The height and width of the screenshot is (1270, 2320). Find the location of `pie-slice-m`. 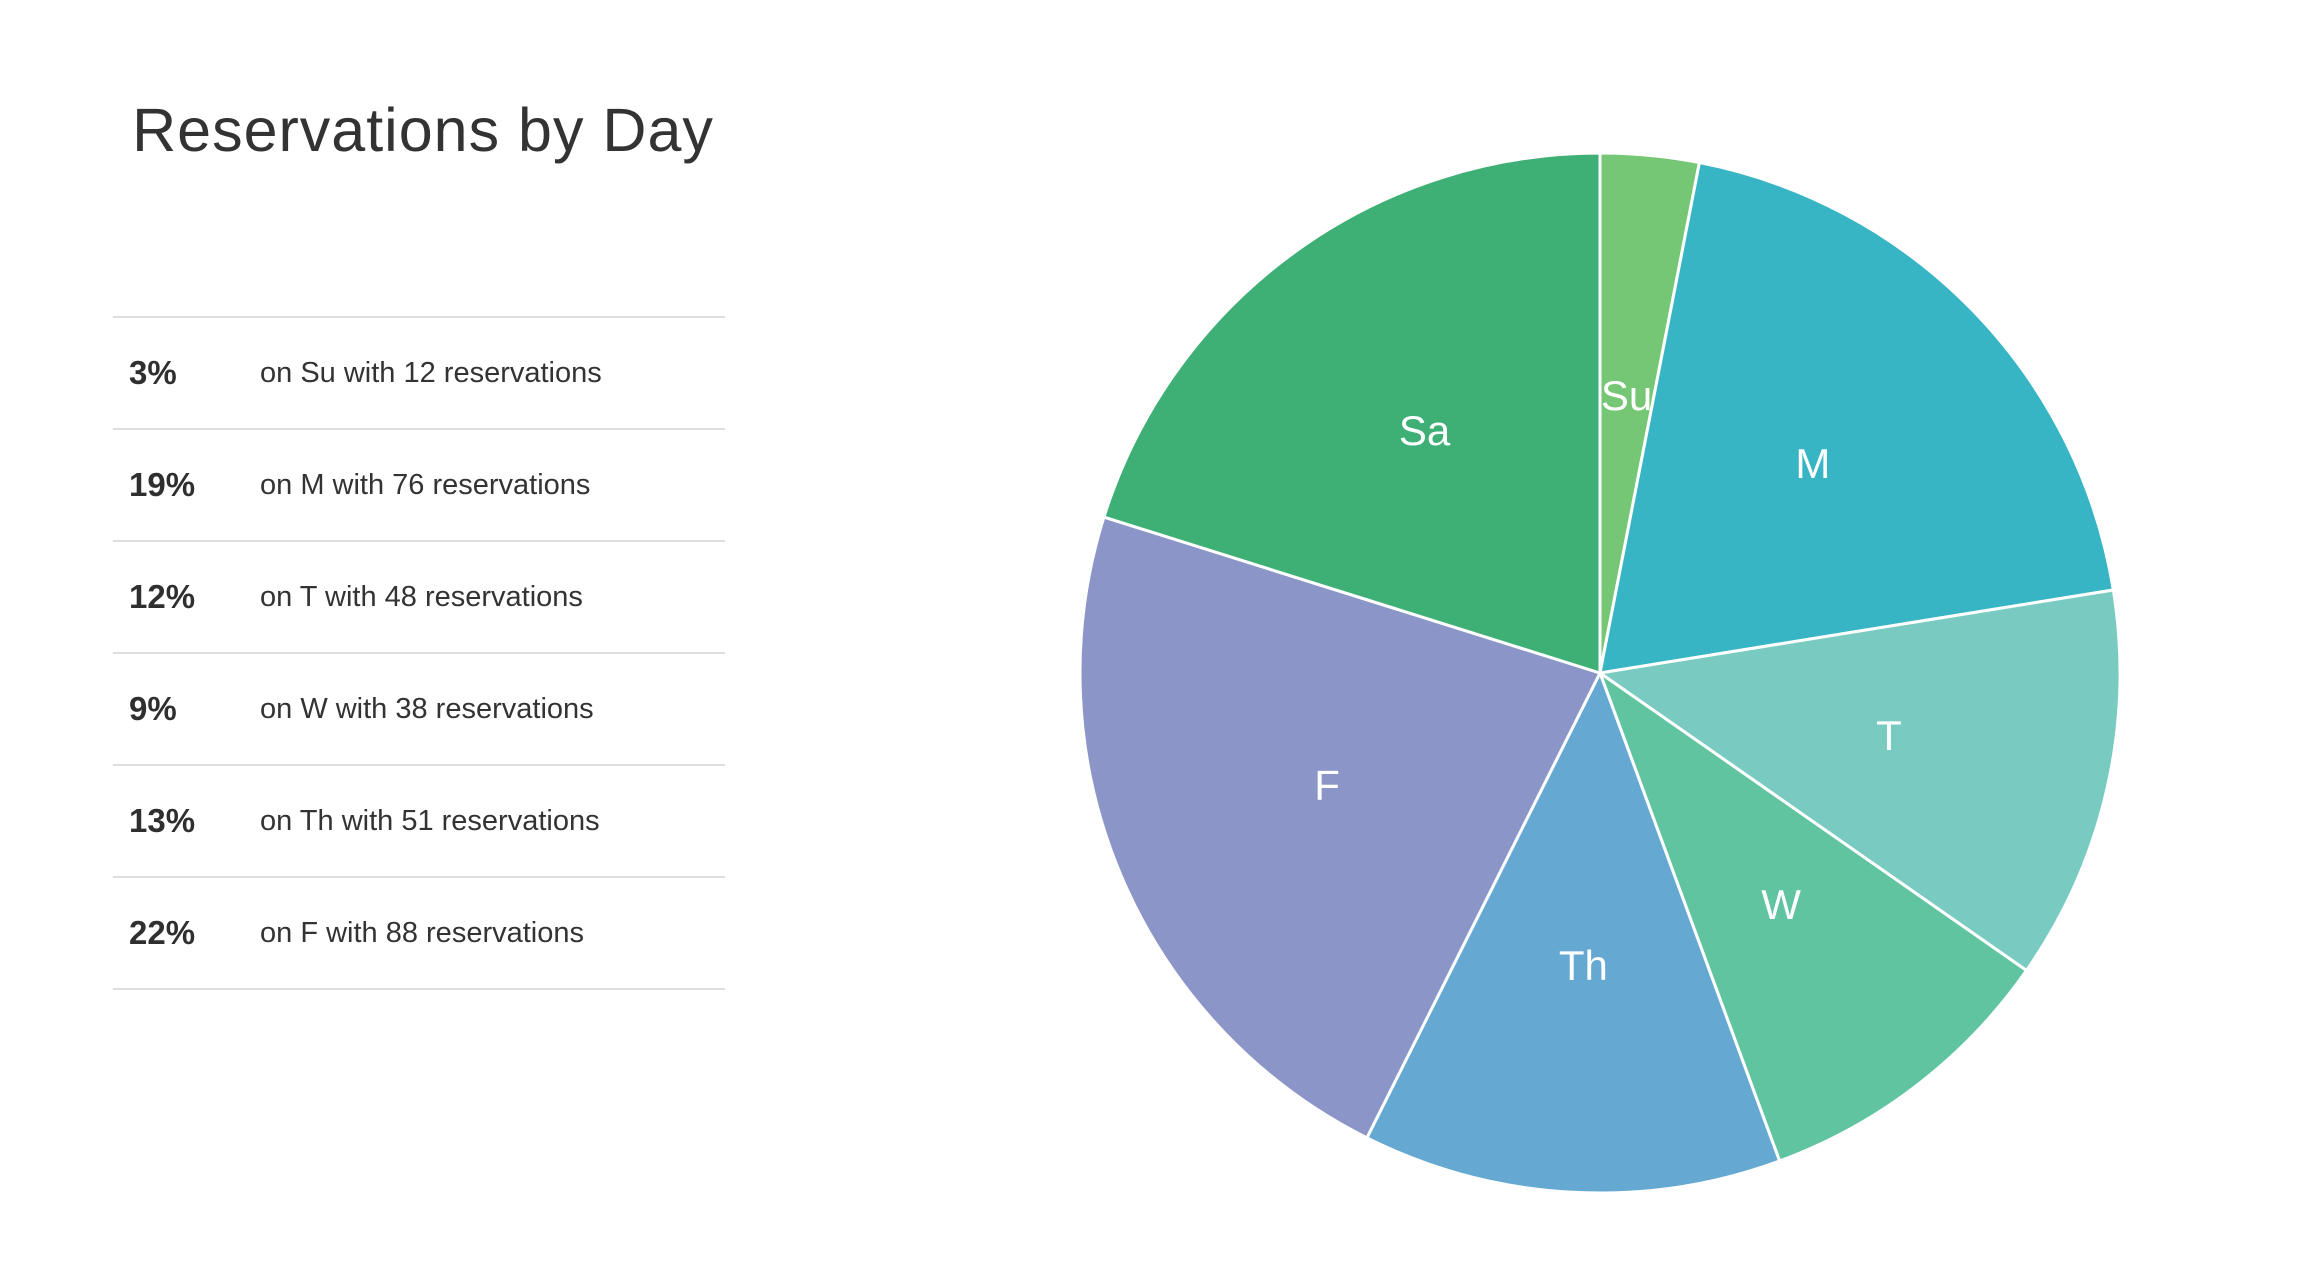

pie-slice-m is located at coordinates (1856, 418).